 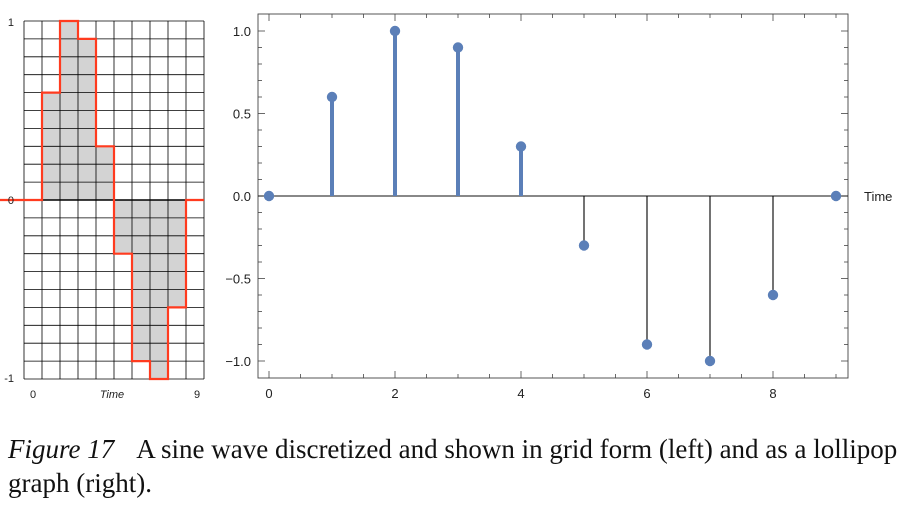 I want to click on y-tick-label: 1.0, so click(x=242, y=31).